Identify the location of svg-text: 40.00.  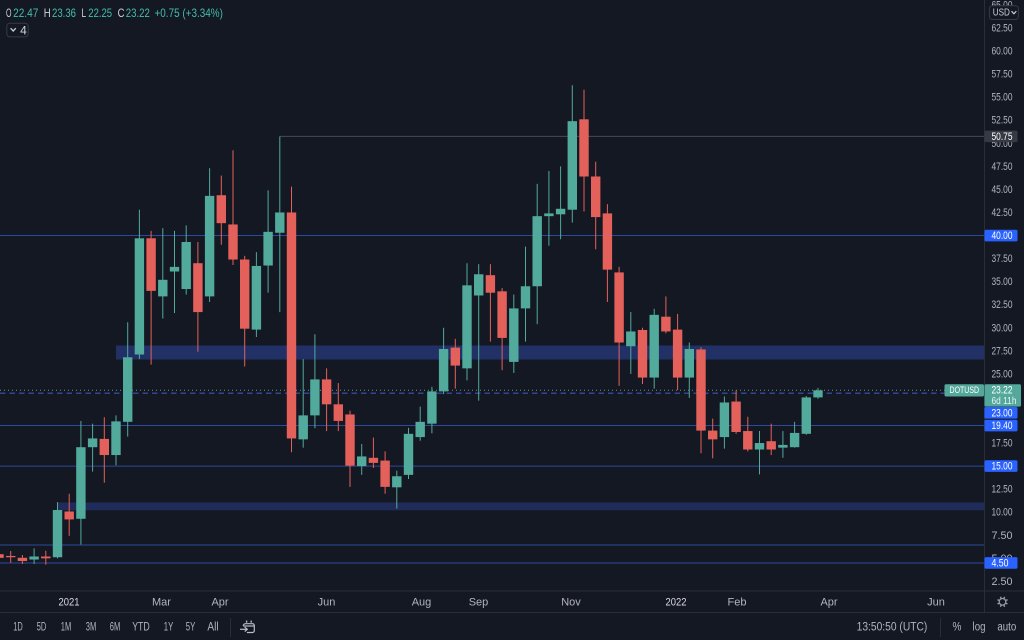
(1002, 236).